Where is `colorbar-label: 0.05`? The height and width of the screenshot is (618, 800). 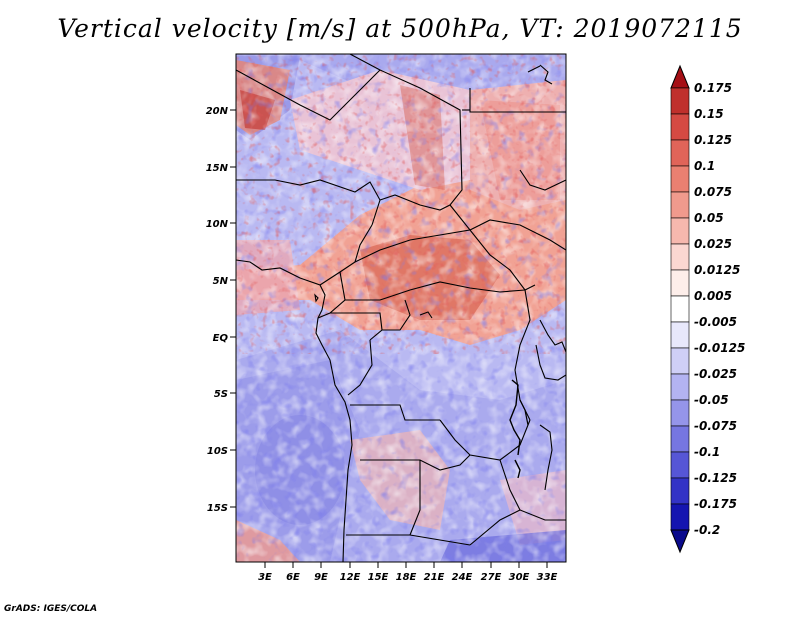
colorbar-label: 0.05 is located at coordinates (709, 218).